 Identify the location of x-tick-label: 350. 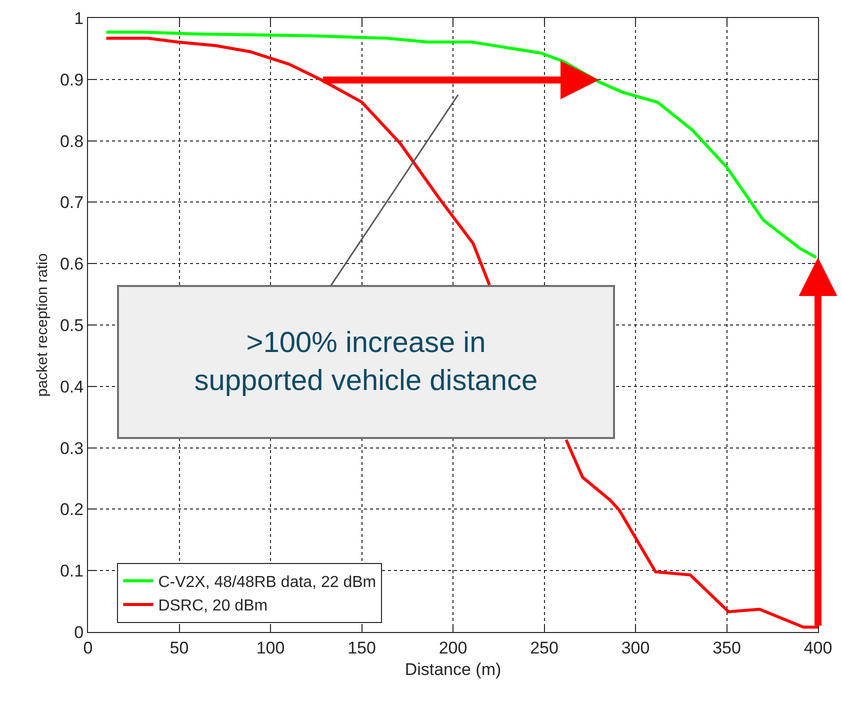
(726, 648).